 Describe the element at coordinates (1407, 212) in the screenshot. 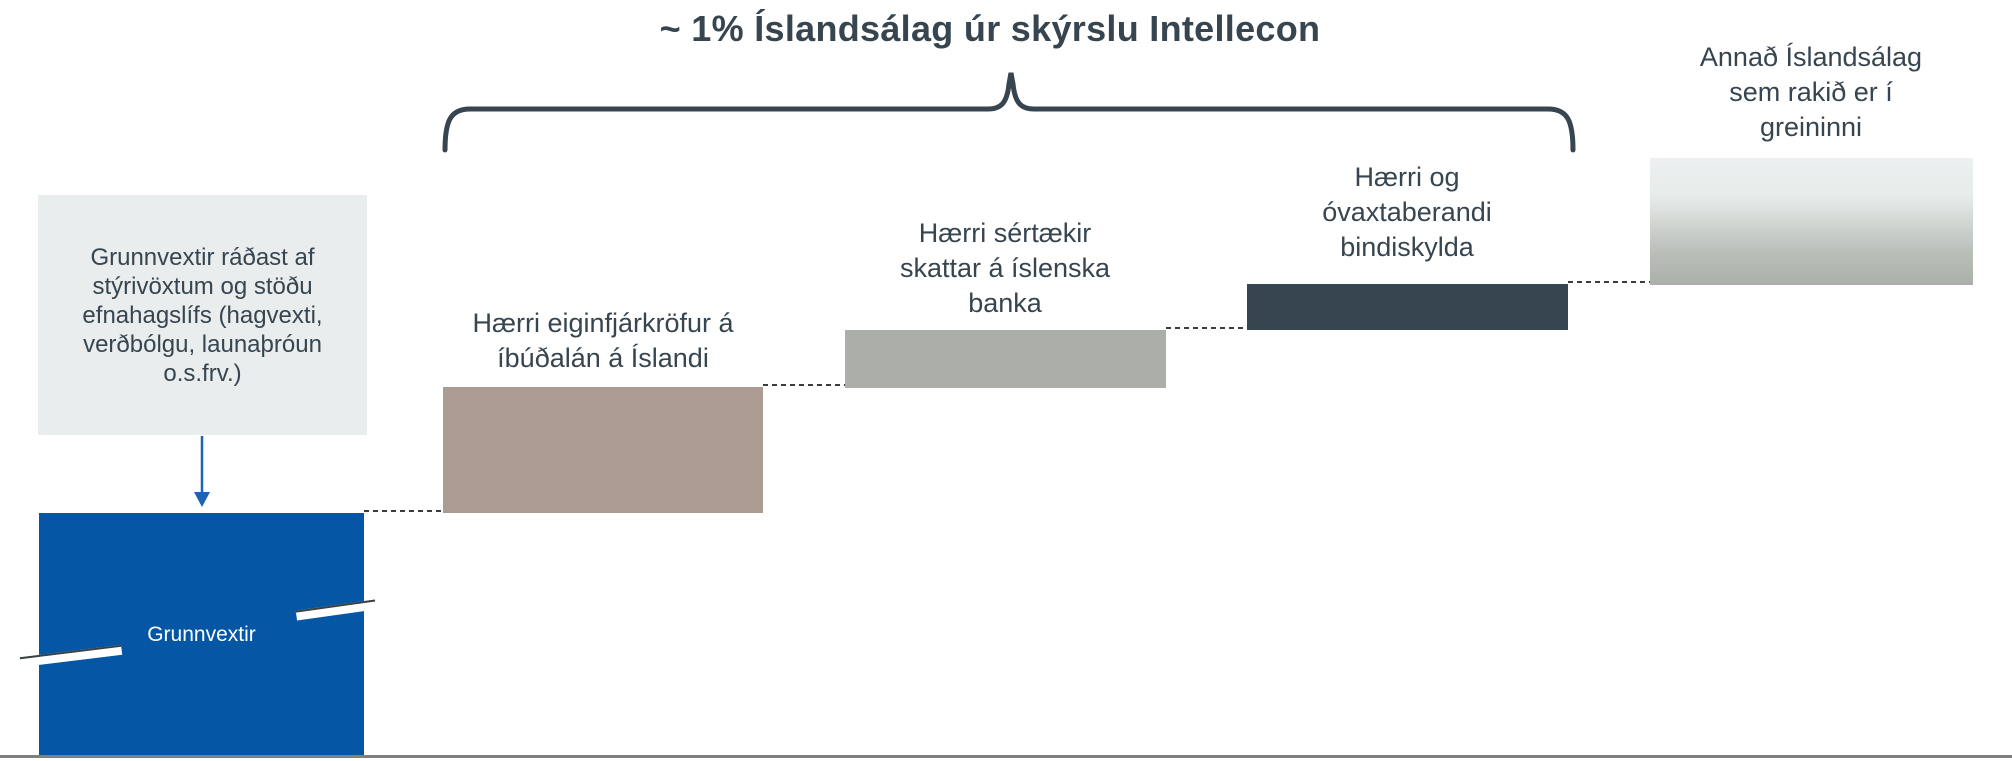

I see `bar-label-bindiskylda: Hærri og óvaxtaberandi bindiskylda` at that location.